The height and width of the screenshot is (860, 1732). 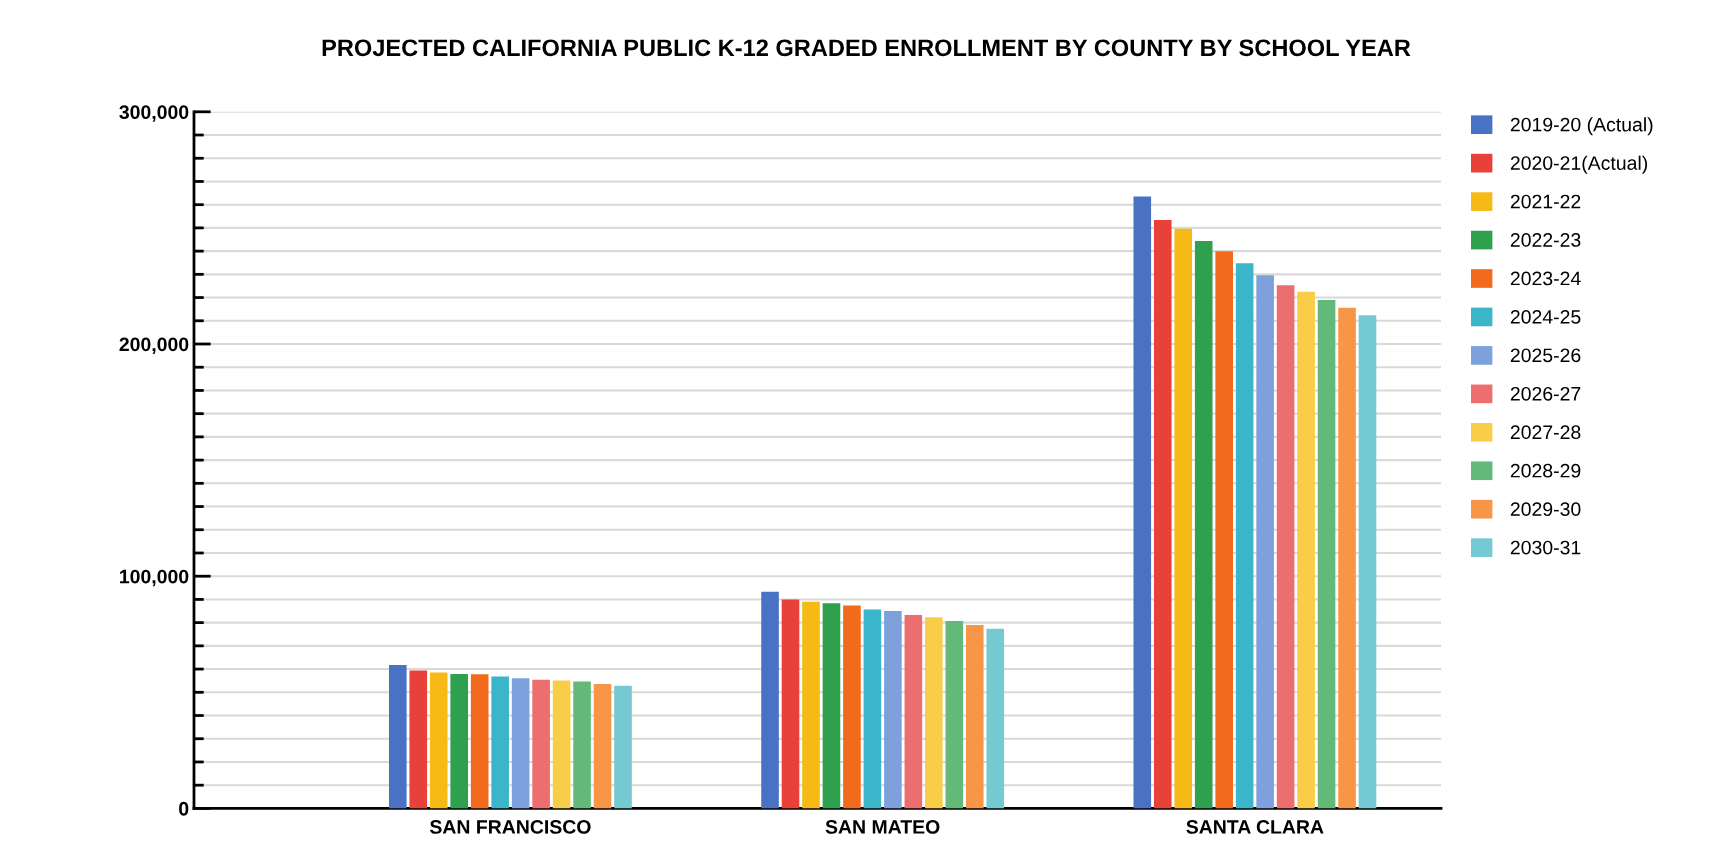 I want to click on legend-label: 2027-28, so click(x=1545, y=432).